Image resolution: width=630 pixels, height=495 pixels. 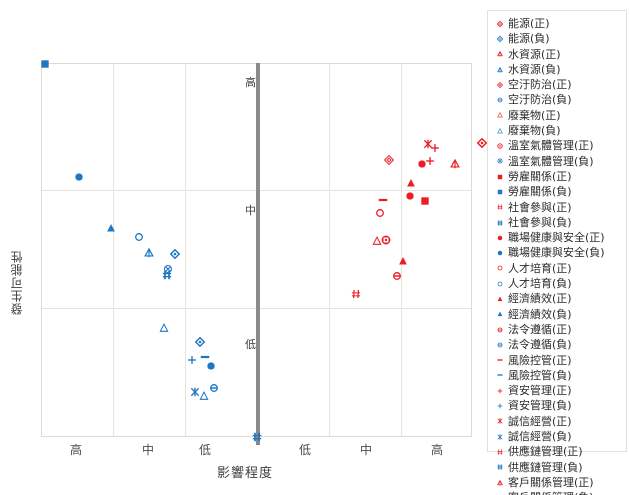 I want to click on legend-item-label: 溫室氣體管理(正), so click(x=551, y=146).